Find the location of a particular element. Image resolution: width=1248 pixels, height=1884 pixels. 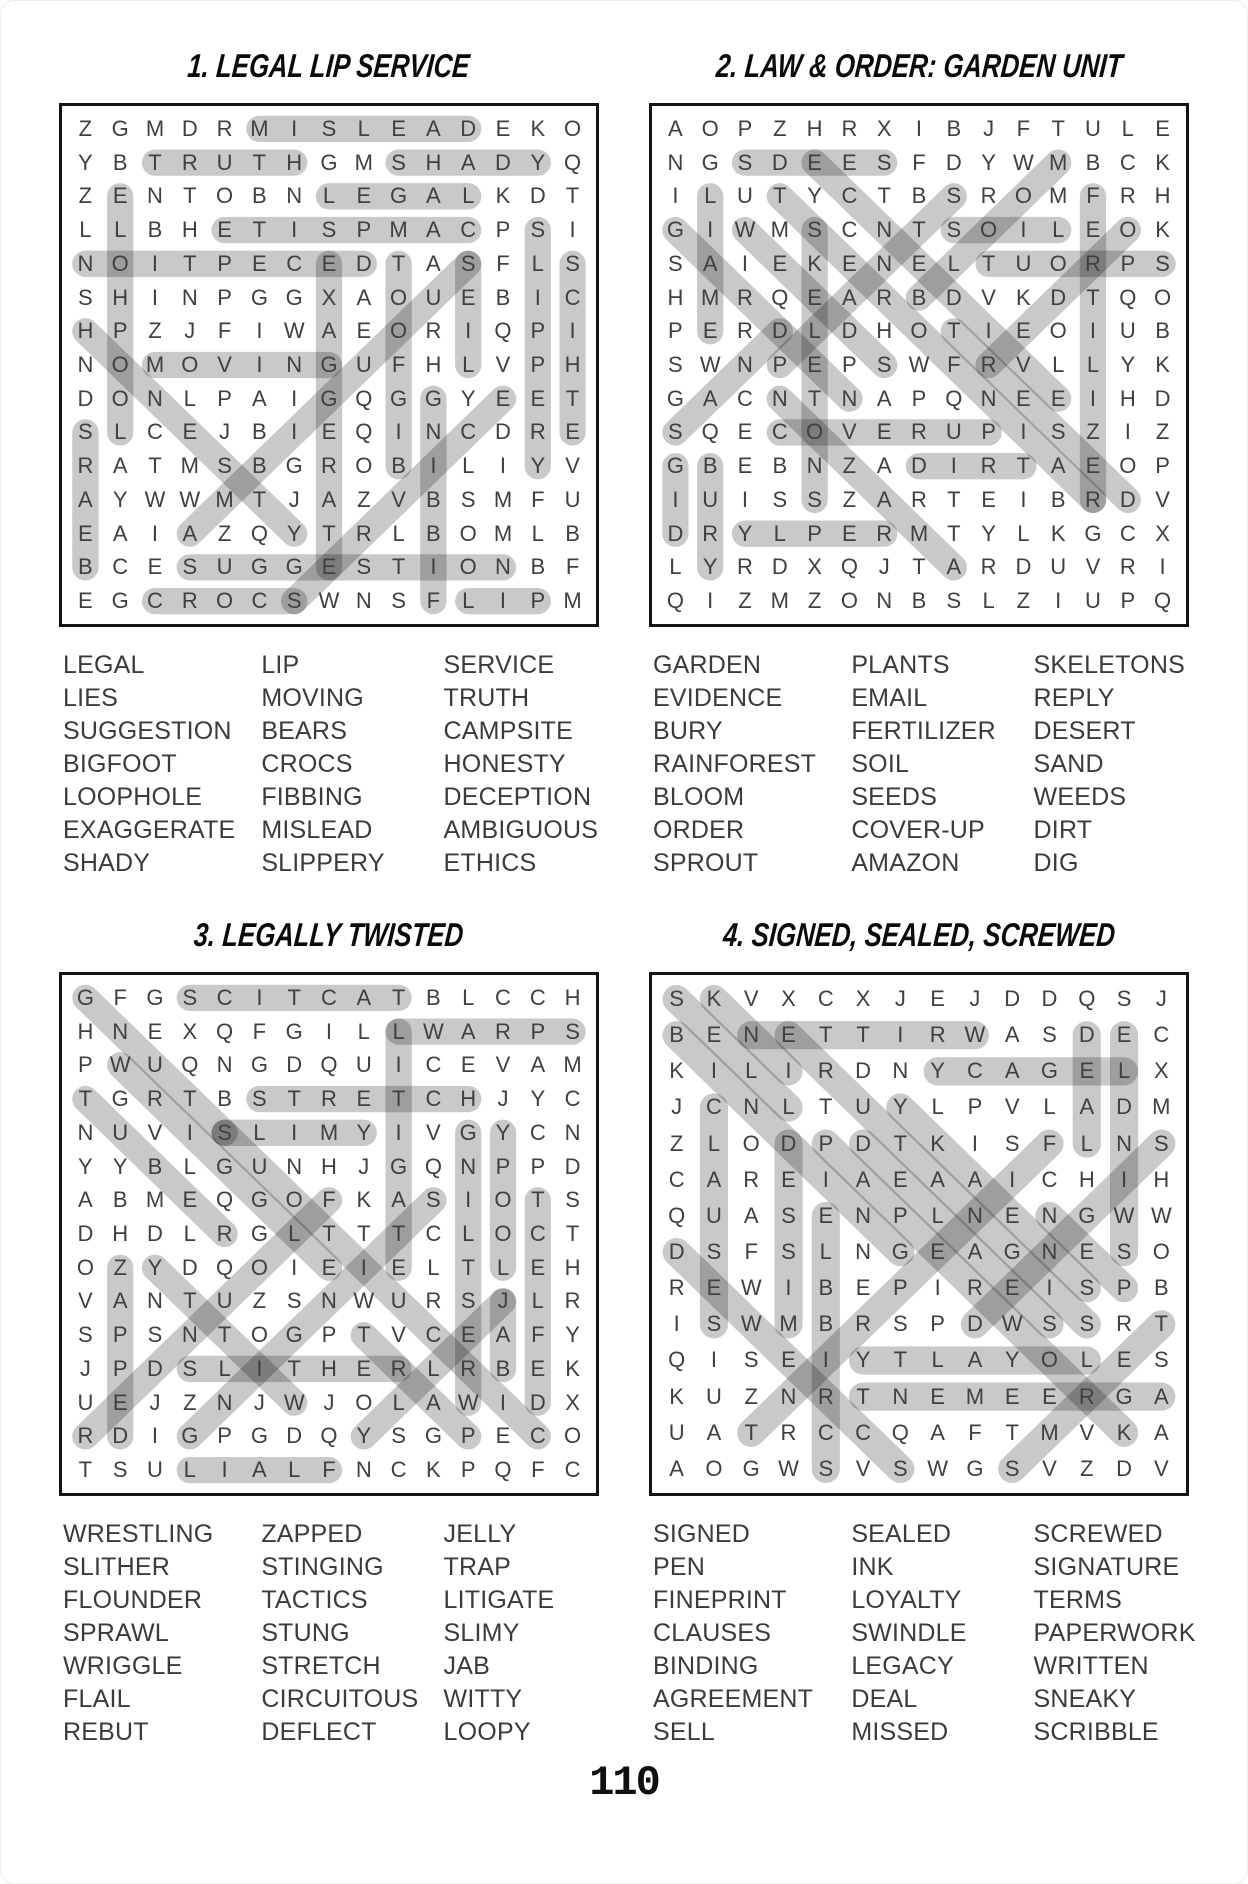

grid-cell: Q is located at coordinates (225, 1031).